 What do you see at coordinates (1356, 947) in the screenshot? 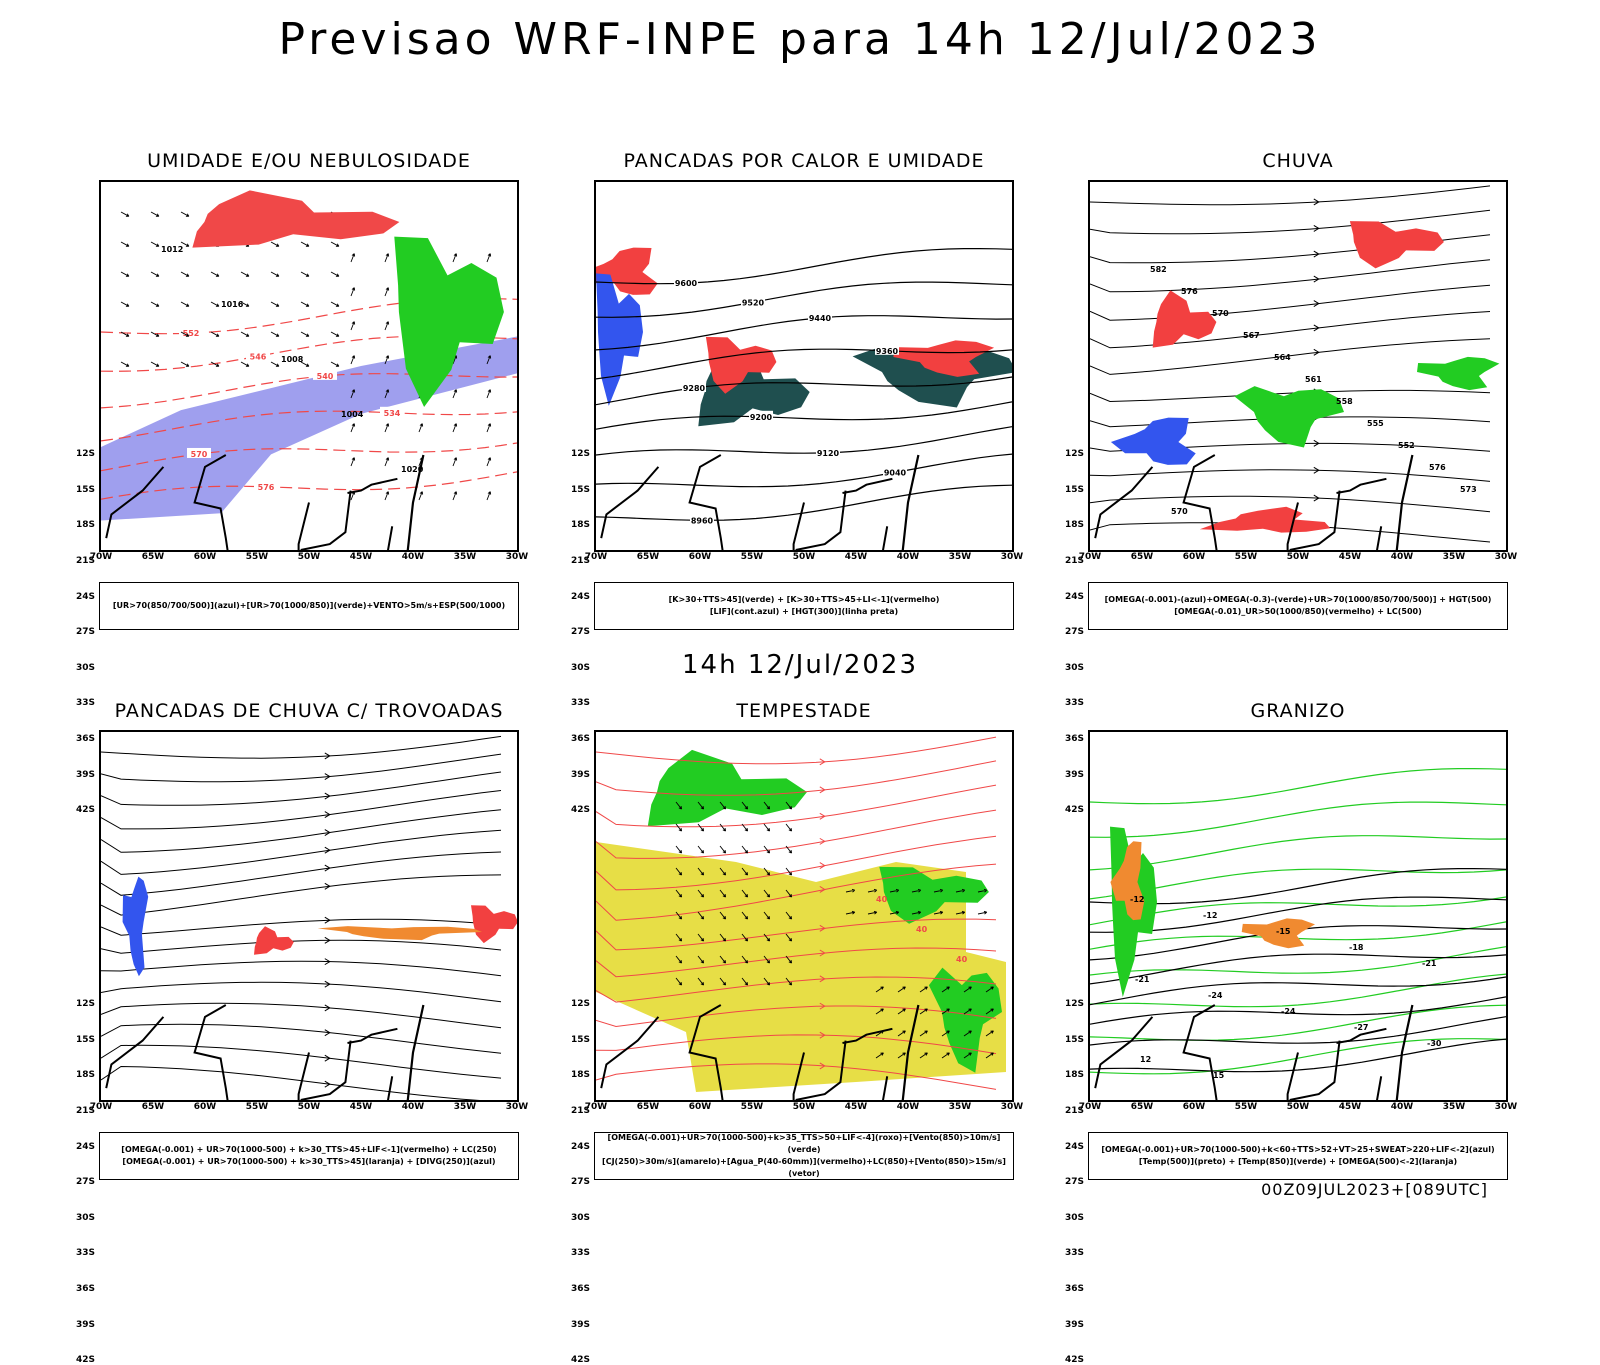
I see `contour-label: -18` at bounding box center [1356, 947].